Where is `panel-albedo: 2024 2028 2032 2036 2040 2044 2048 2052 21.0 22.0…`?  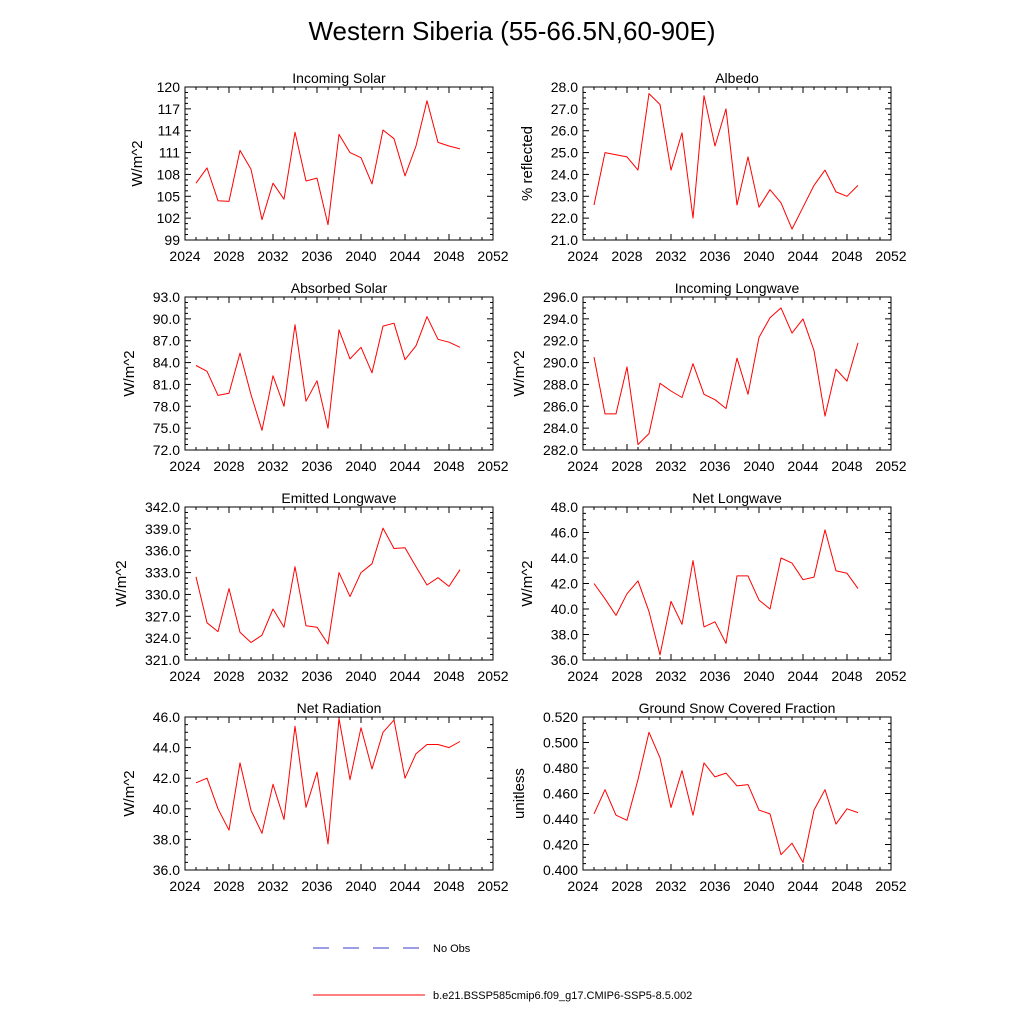
panel-albedo: 2024 2028 2032 2036 2040 2044 2048 2052 21.0 22.0… is located at coordinates (713, 167).